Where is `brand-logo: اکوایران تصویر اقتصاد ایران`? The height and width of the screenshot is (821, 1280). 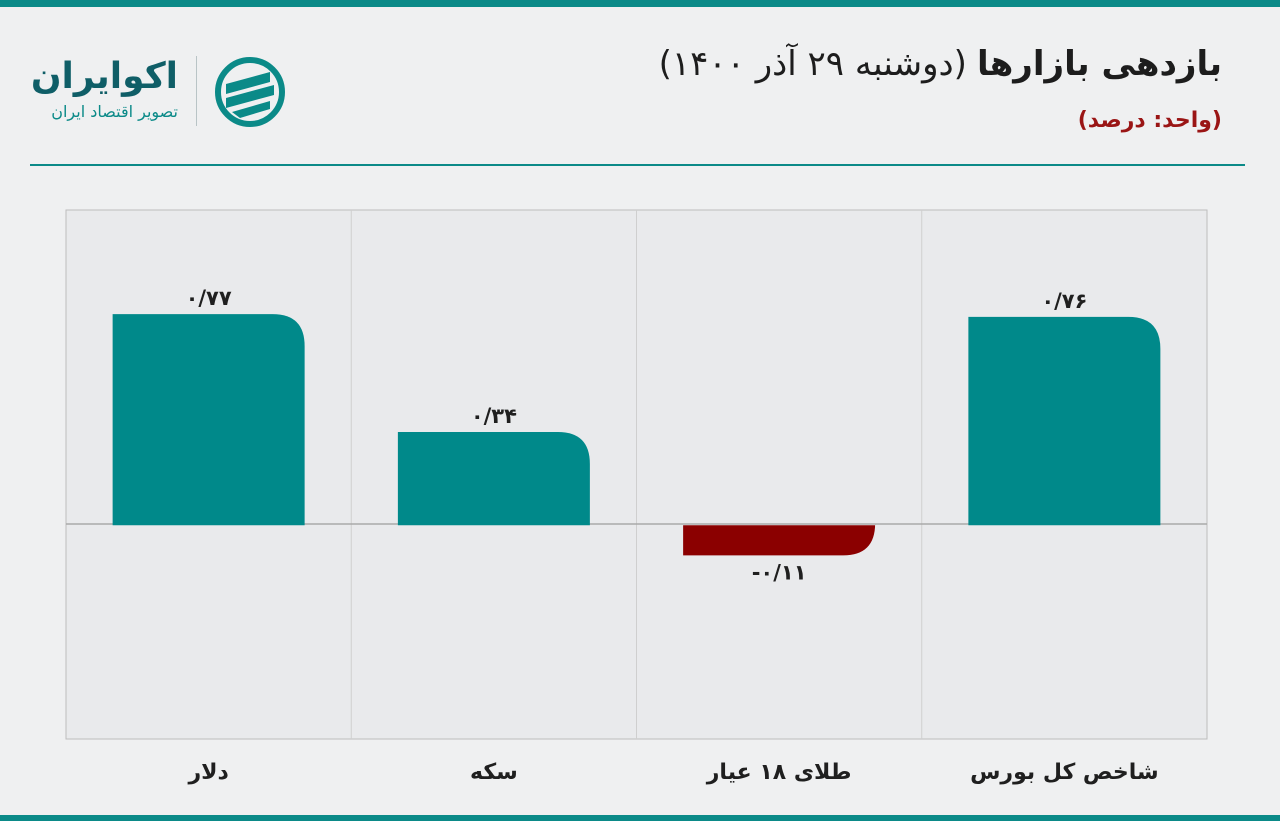 brand-logo: اکوایران تصویر اقتصاد ایران is located at coordinates (160, 92).